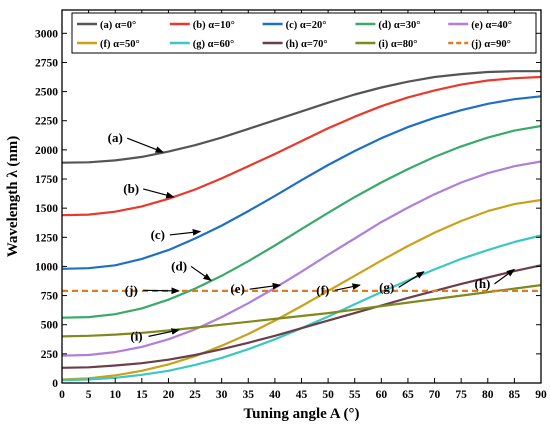  I want to click on legend-box, so click(304, 33).